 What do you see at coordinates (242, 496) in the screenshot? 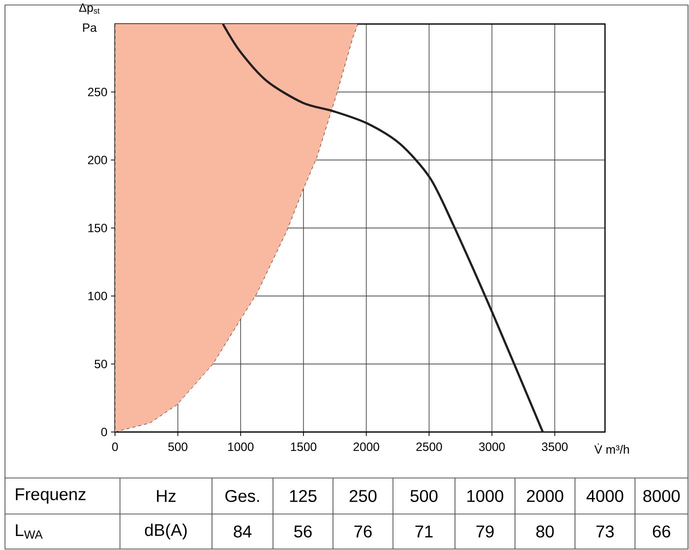
I see `text: Ges.` at bounding box center [242, 496].